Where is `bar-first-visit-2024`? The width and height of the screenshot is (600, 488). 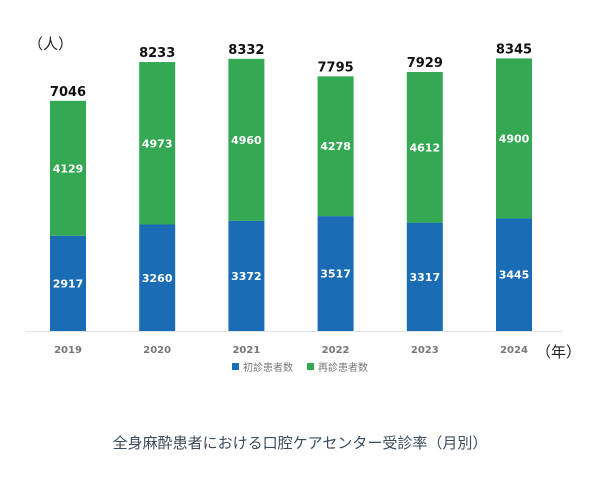 bar-first-visit-2024 is located at coordinates (514, 274).